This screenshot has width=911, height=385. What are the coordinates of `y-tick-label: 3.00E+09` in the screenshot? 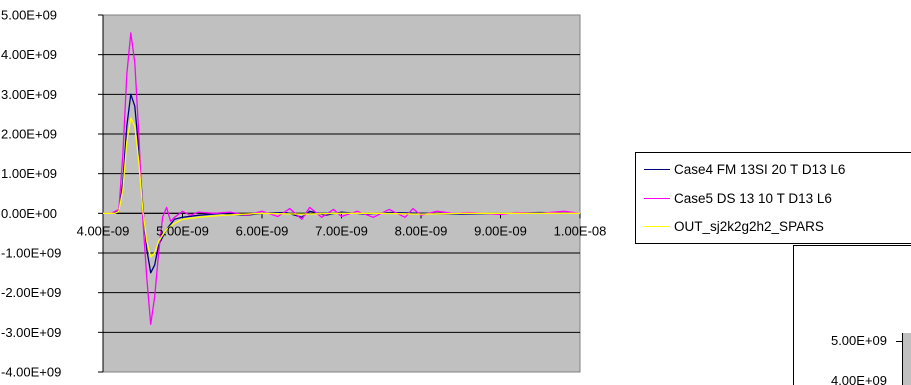 It's located at (29, 94).